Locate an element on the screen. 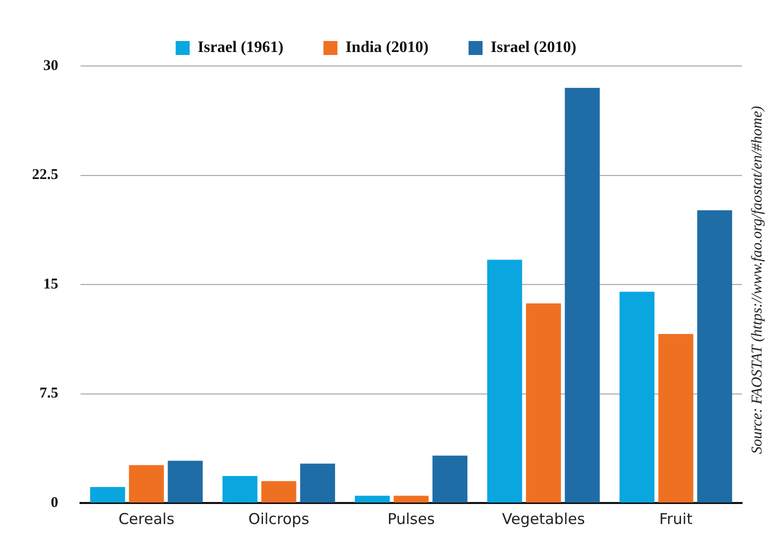 Image resolution: width=776 pixels, height=541 pixels. source-note: Source: FAOSTAT (https://www.fao.org/faostat/en/#home) is located at coordinates (758, 280).